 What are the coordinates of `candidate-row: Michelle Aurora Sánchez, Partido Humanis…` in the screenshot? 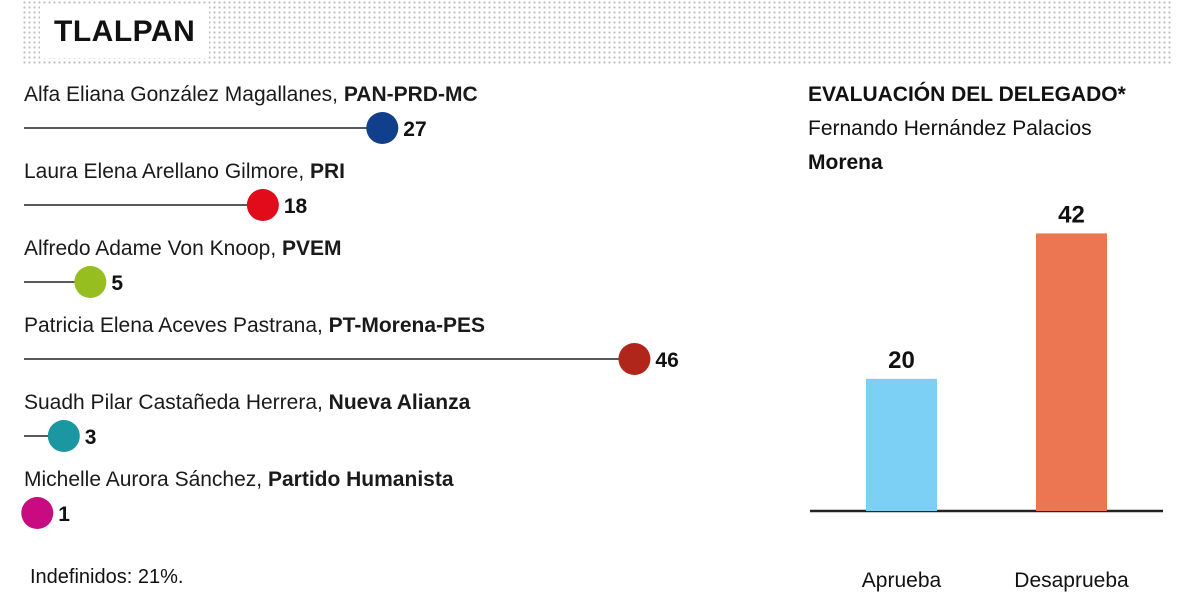 It's located at (237, 498).